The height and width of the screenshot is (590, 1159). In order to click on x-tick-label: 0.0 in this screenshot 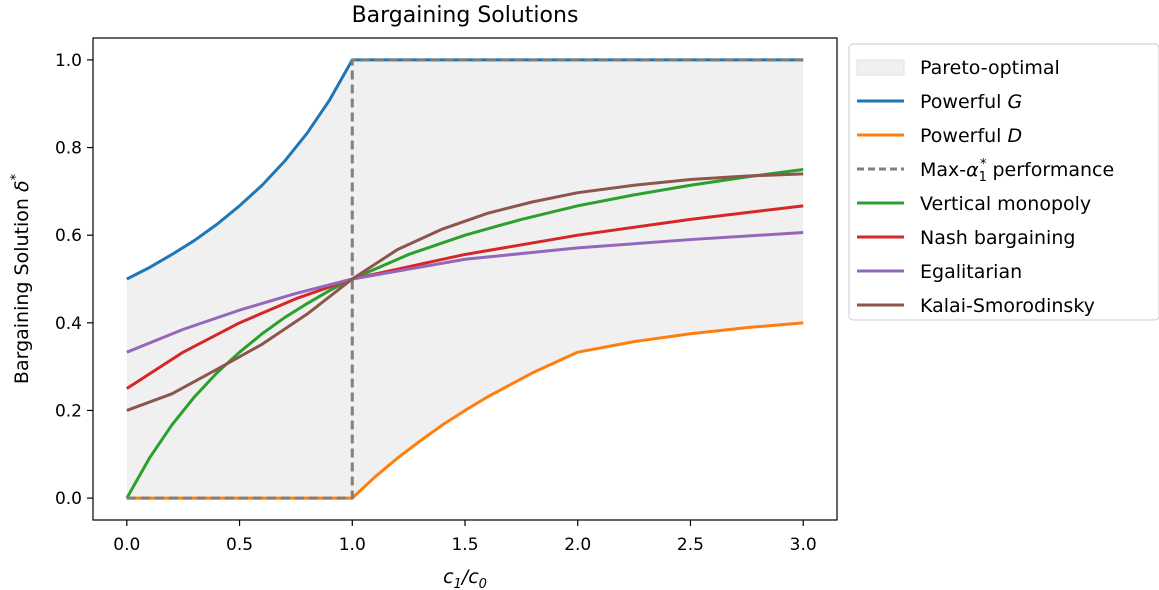, I will do `click(126, 545)`.